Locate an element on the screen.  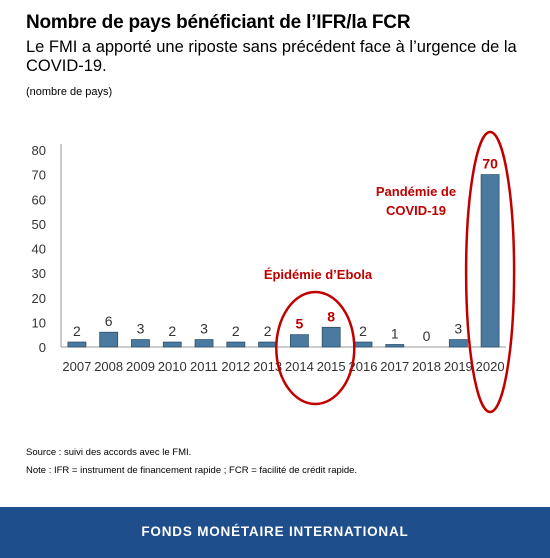
data-label-2019: 3 is located at coordinates (458, 329).